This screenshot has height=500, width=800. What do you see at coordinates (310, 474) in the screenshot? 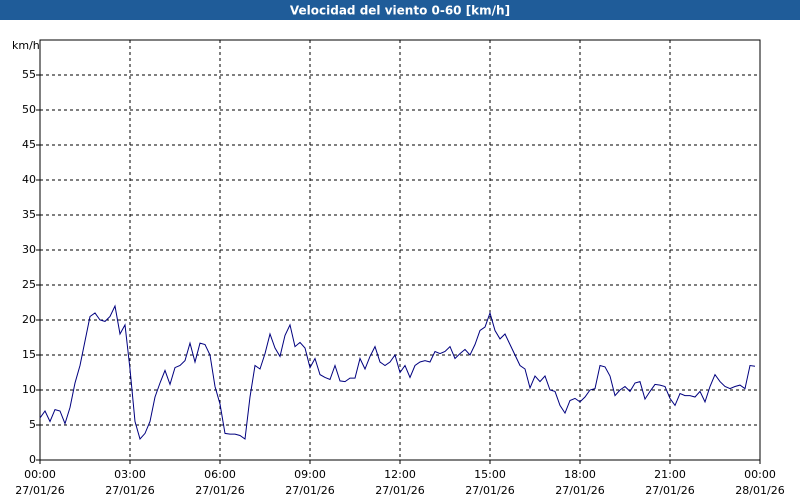
I see `x-tick-label: 09:00` at bounding box center [310, 474].